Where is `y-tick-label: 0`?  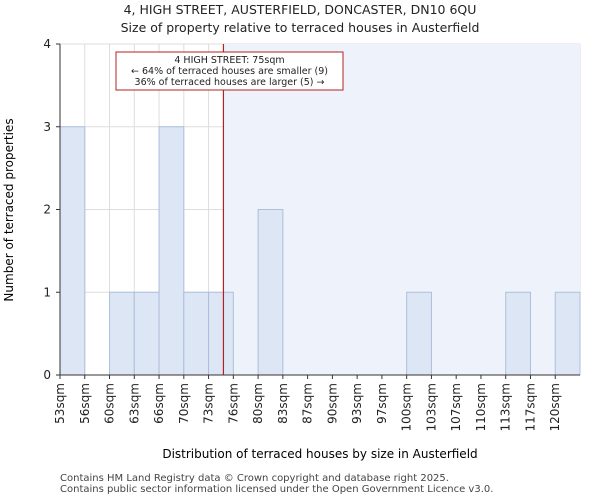
y-tick-label: 0 is located at coordinates (47, 375).